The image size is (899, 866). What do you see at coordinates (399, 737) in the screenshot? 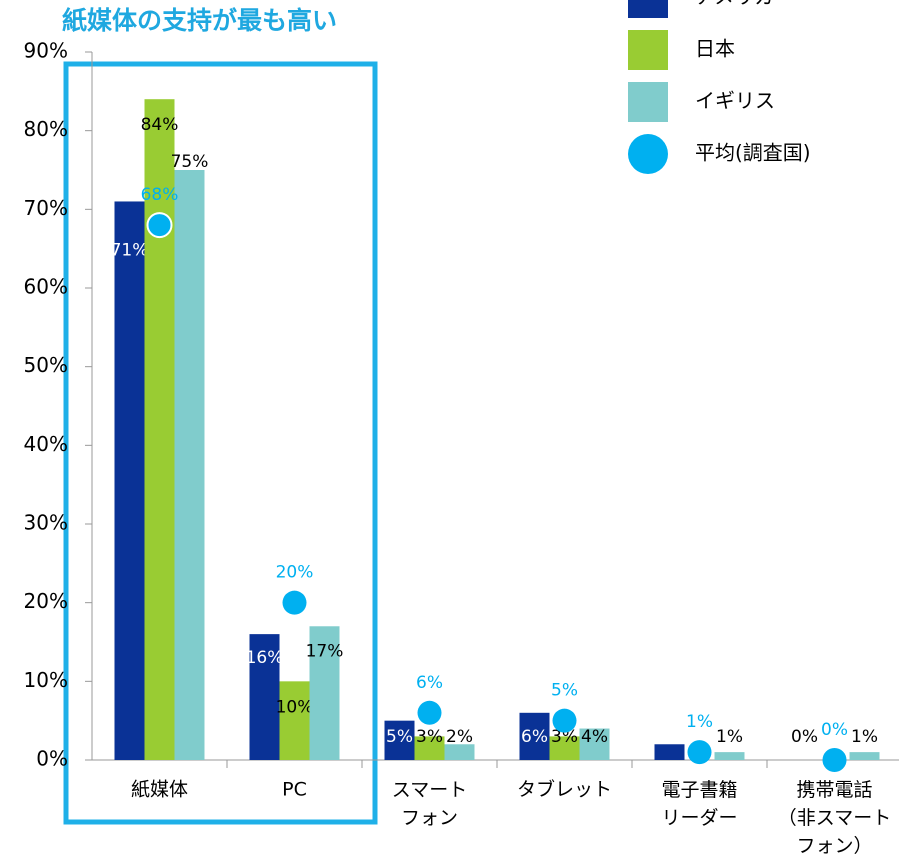
I see `data-label: 5%` at bounding box center [399, 737].